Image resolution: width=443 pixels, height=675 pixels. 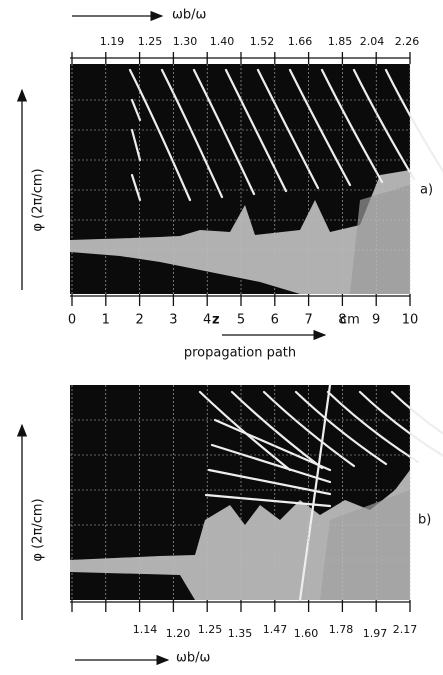 I want to click on tick-label: 0, so click(x=72, y=320).